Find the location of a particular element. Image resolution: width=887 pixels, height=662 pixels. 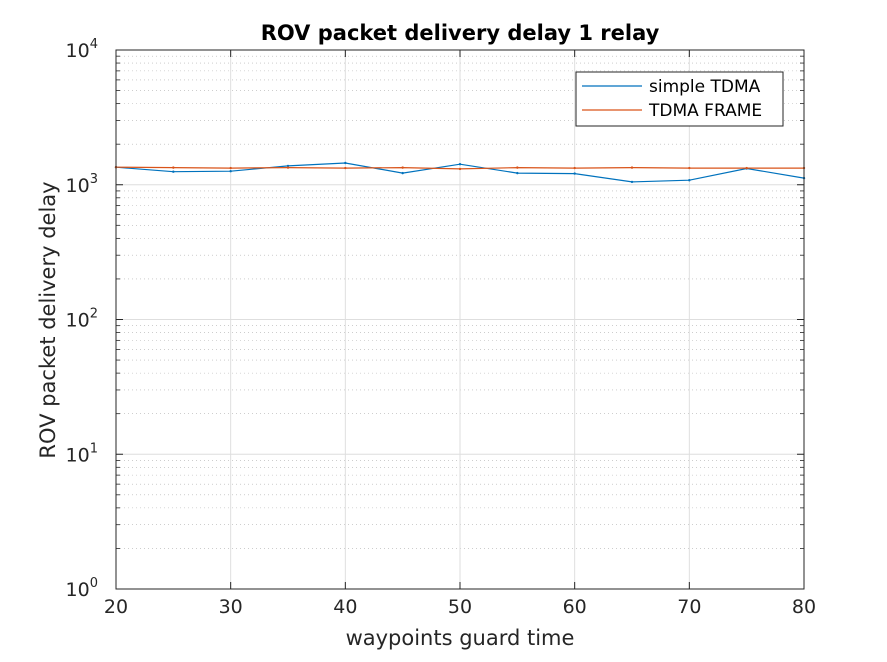

y-tick-label: 10⁰ is located at coordinates (82, 588).